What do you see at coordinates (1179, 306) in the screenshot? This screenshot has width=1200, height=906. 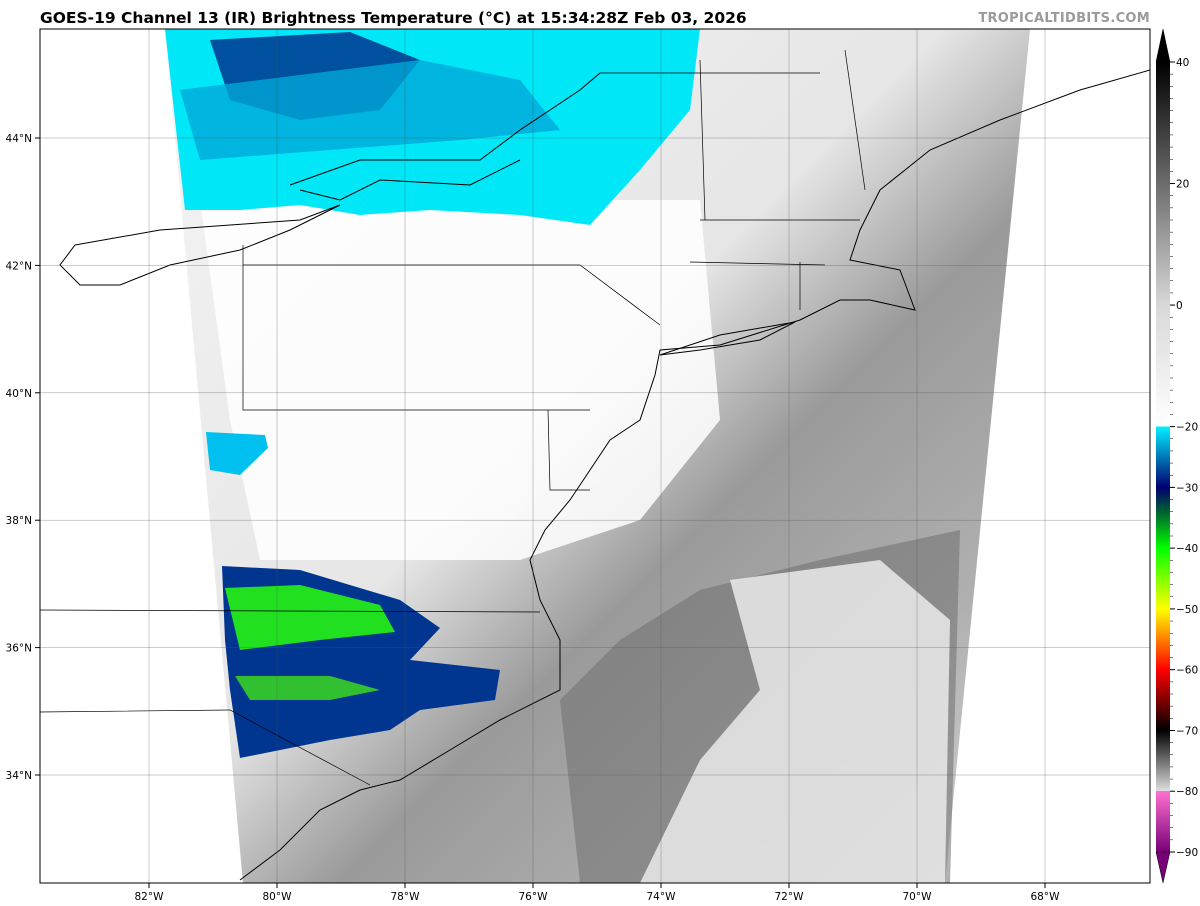 I see `colorbar-label: 0` at bounding box center [1179, 306].